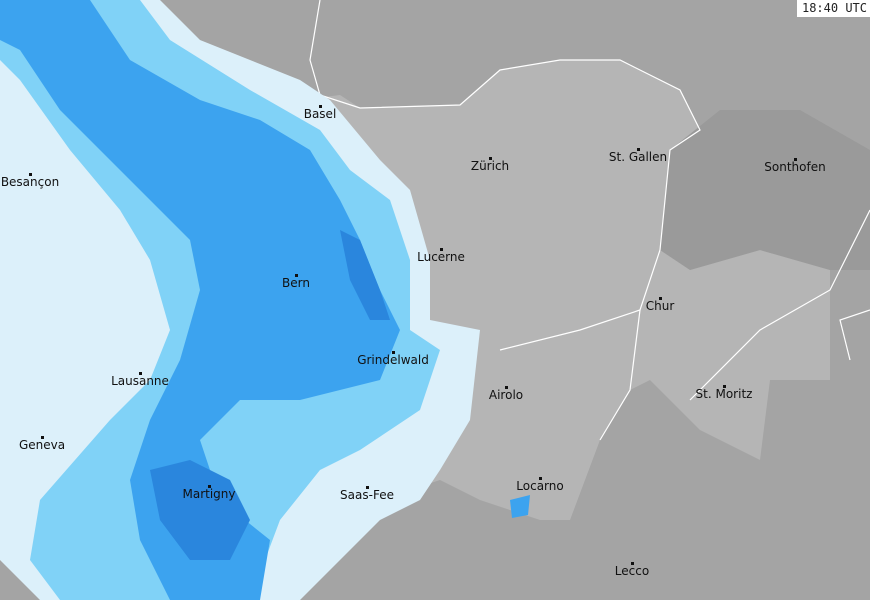 This screenshot has width=870, height=600. Describe the element at coordinates (140, 381) in the screenshot. I see `city-label: Lausanne` at that location.